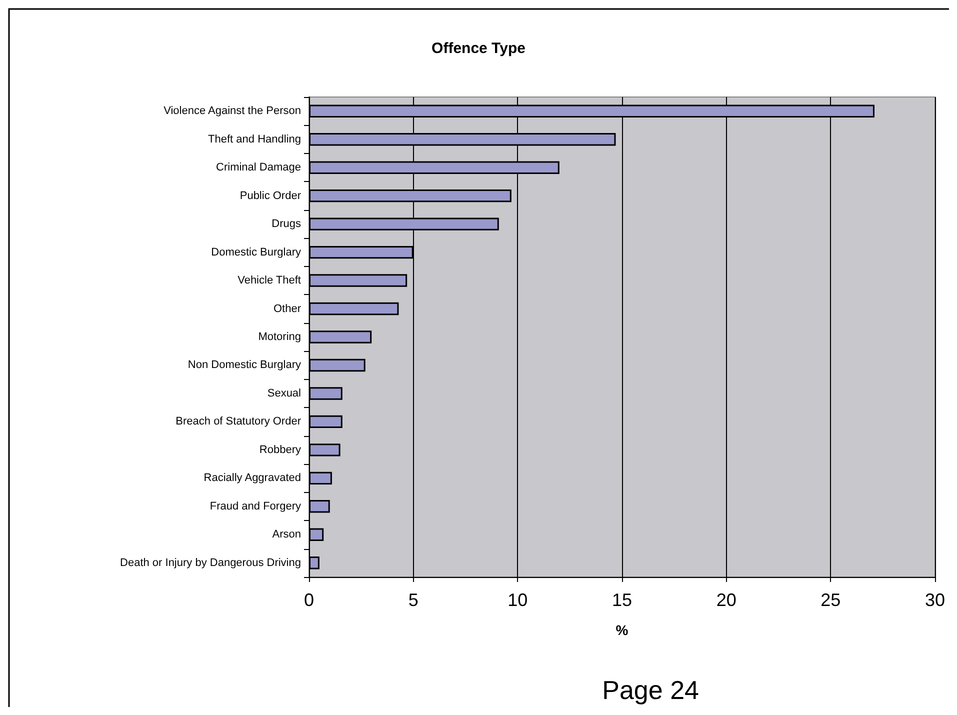  What do you see at coordinates (287, 224) in the screenshot?
I see `y-tick-label: Drugs` at bounding box center [287, 224].